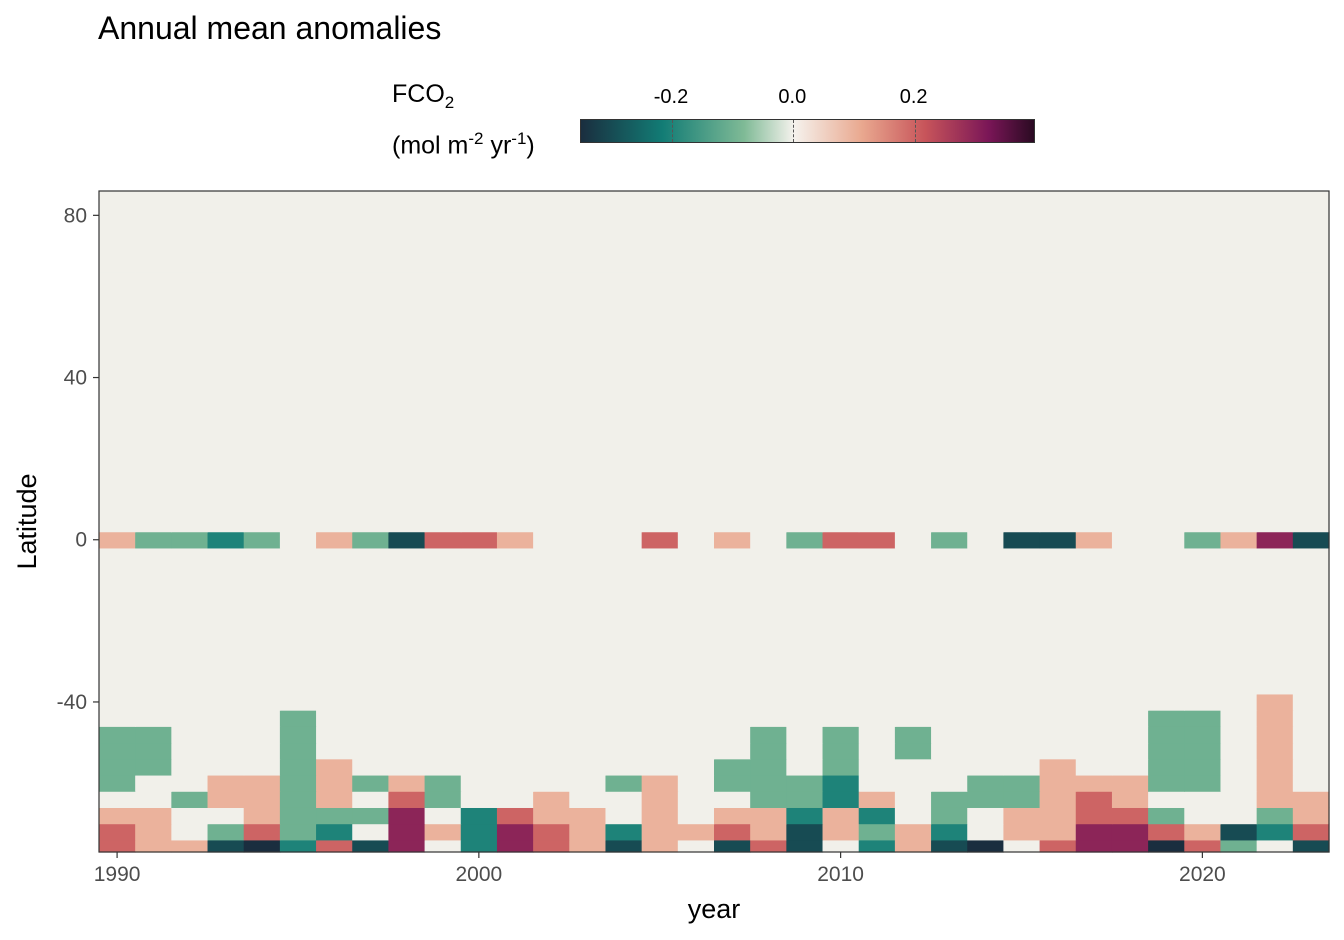  Describe the element at coordinates (449, 102) in the screenshot. I see `legend-var-subscript: 2` at that location.